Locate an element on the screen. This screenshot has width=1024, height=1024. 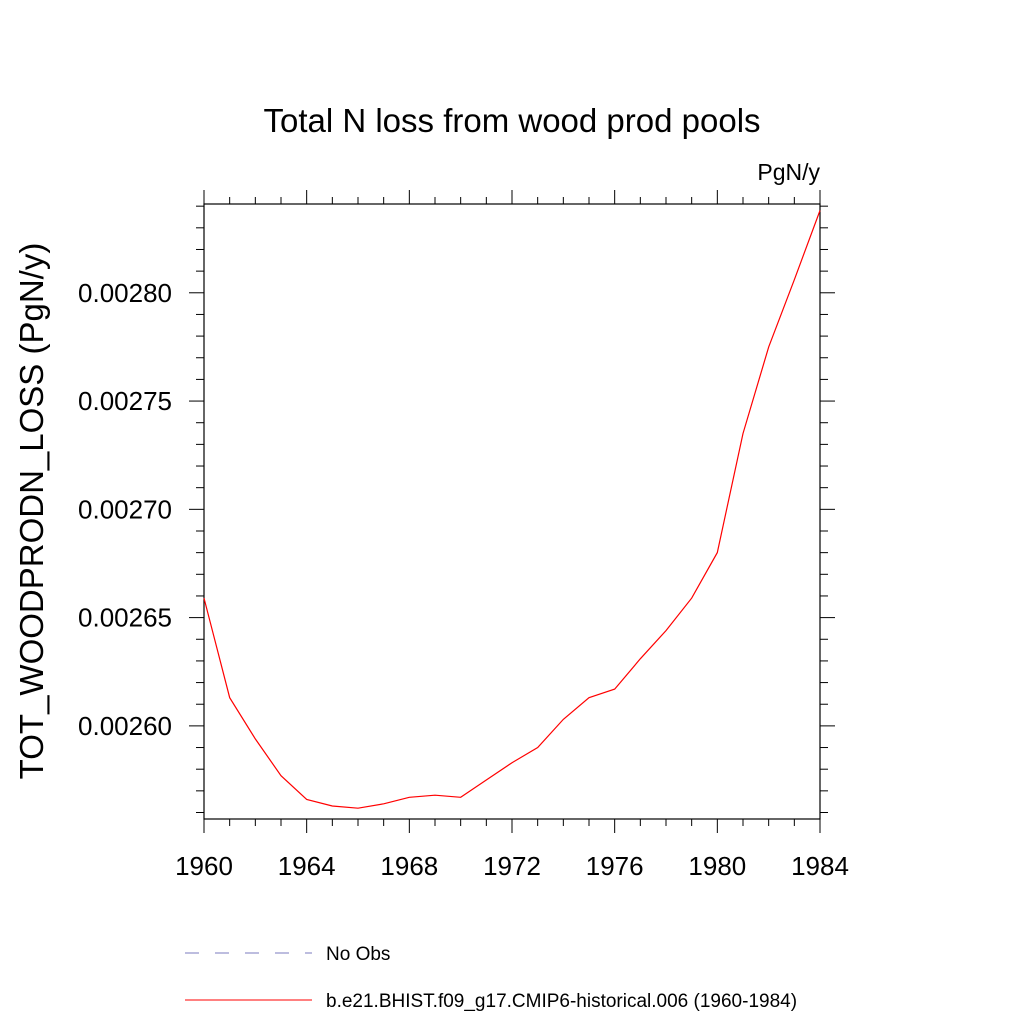
x-tick-label: 1976 is located at coordinates (615, 866).